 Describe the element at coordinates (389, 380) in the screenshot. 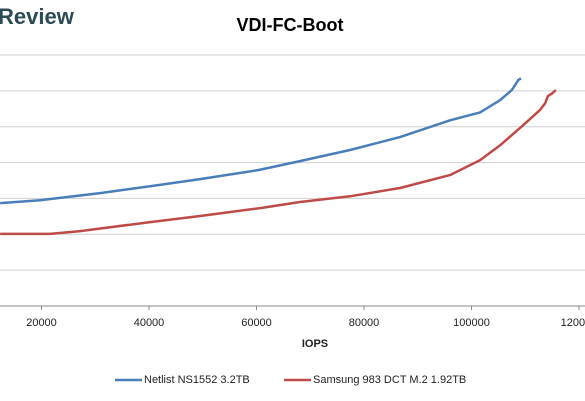

I see `legend-label: Samsung 983 DCT M.2 1.92TB` at that location.